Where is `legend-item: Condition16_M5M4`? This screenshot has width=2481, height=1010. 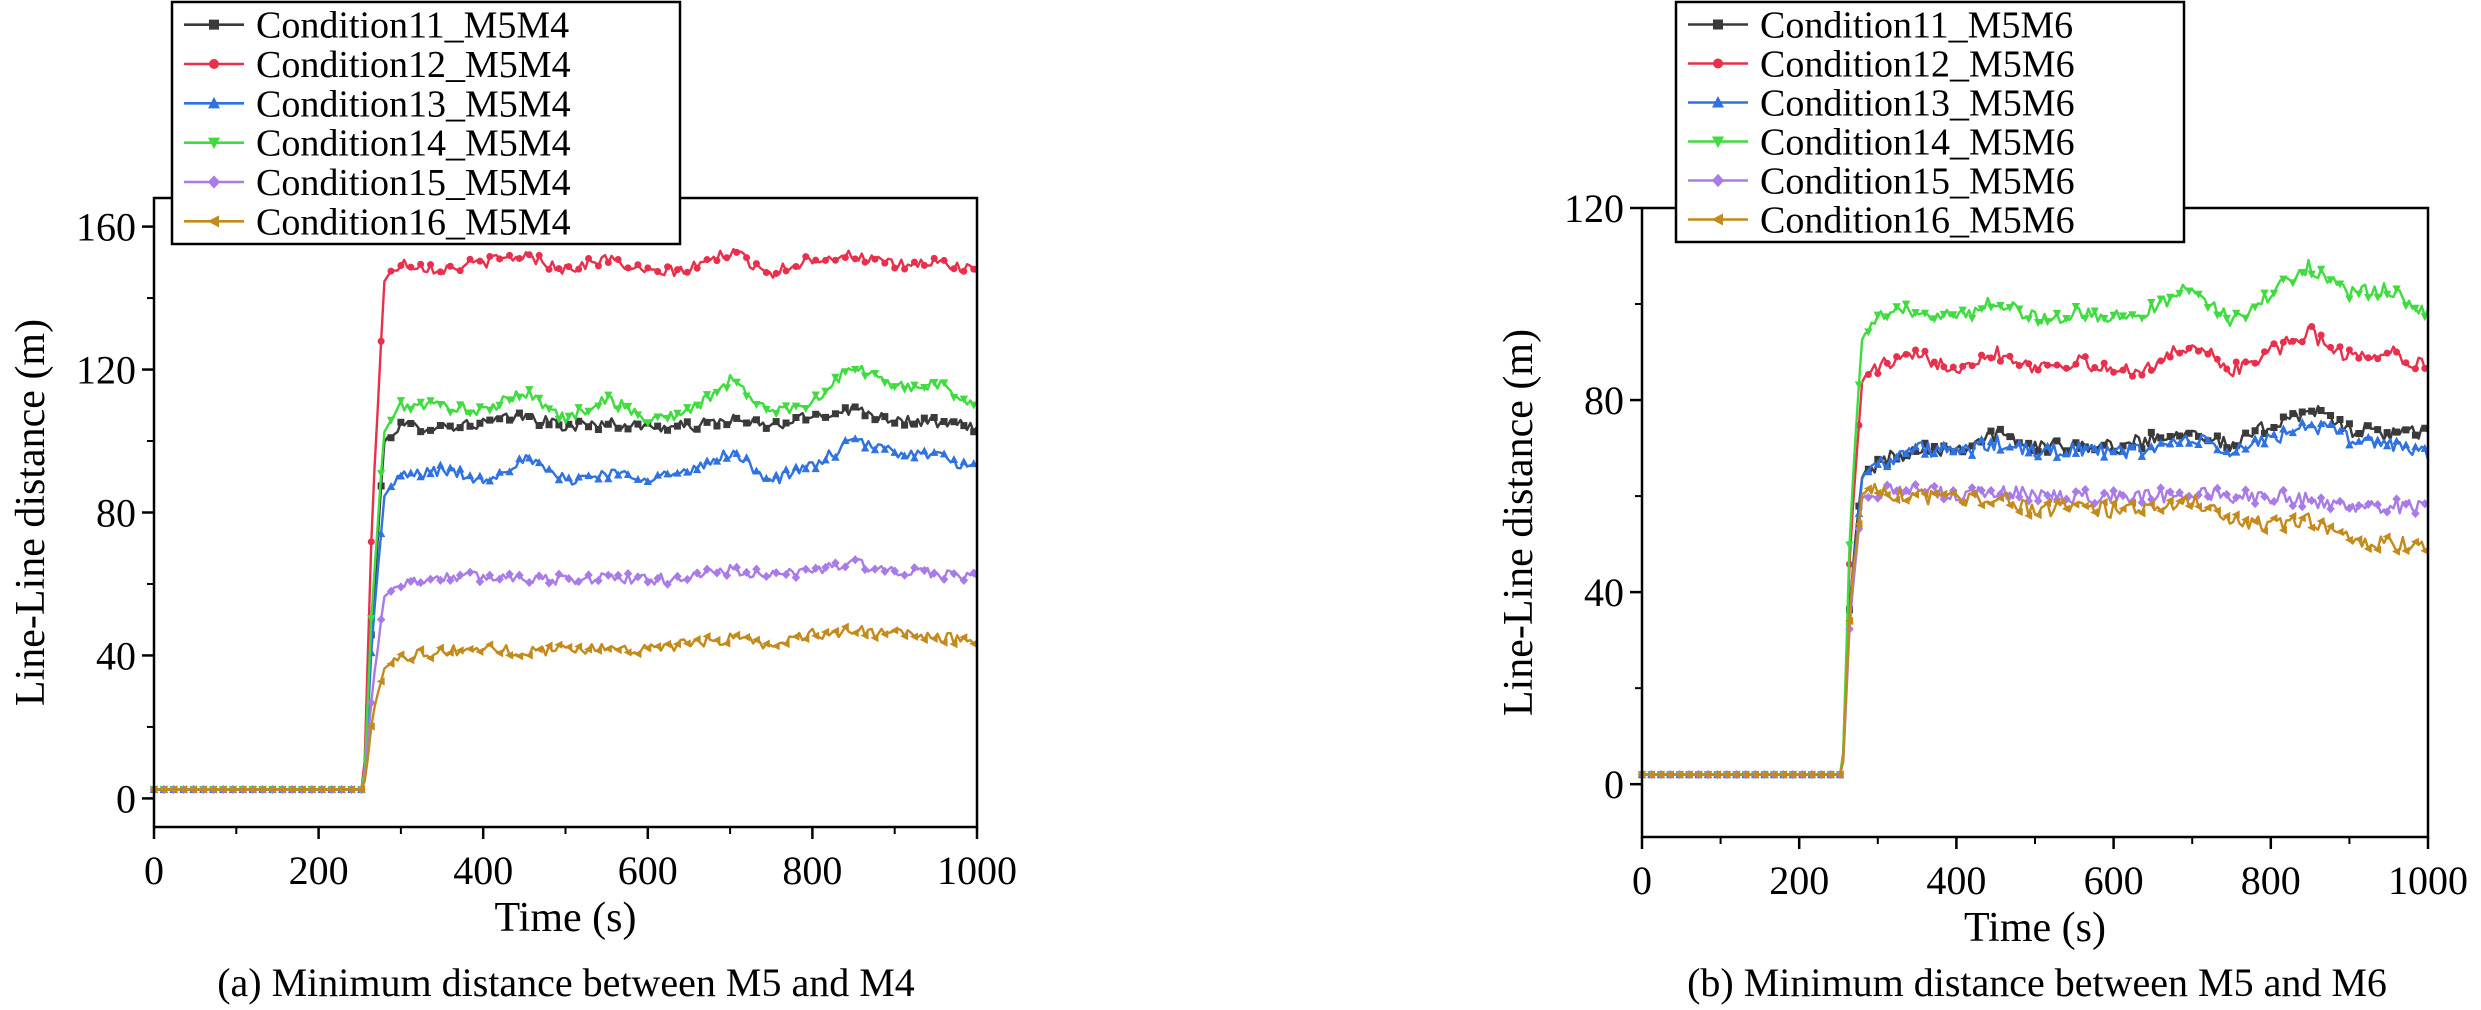 legend-item: Condition16_M5M4 is located at coordinates (377, 222).